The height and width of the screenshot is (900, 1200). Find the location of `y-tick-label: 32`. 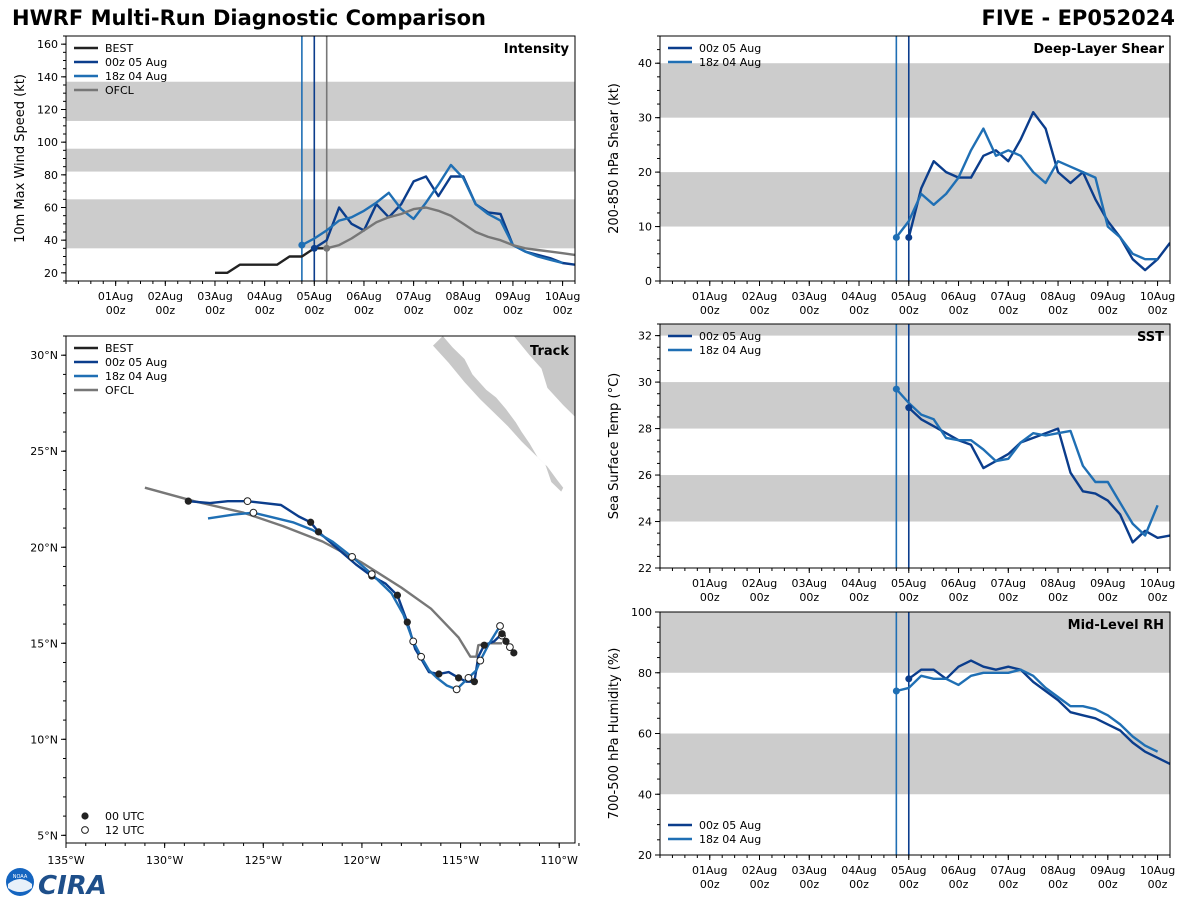

y-tick-label: 32 is located at coordinates (645, 336).